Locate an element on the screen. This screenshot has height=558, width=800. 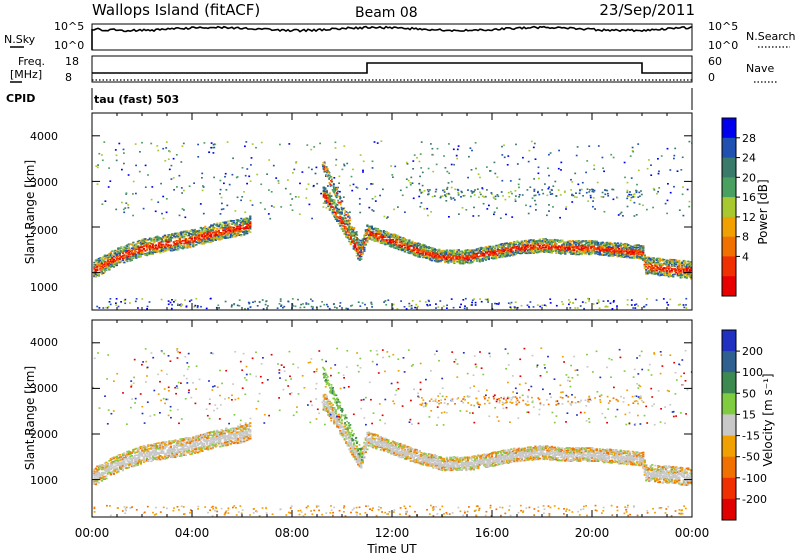
noise-right-tick-top: 10^5 is located at coordinates (723, 26).